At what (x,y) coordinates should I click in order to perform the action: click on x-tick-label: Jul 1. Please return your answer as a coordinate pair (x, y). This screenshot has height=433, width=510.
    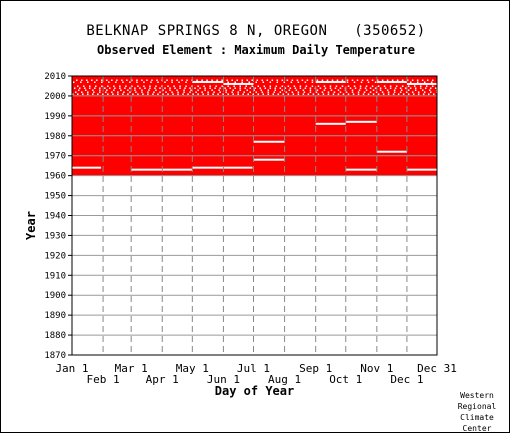
    Looking at the image, I should click on (253, 368).